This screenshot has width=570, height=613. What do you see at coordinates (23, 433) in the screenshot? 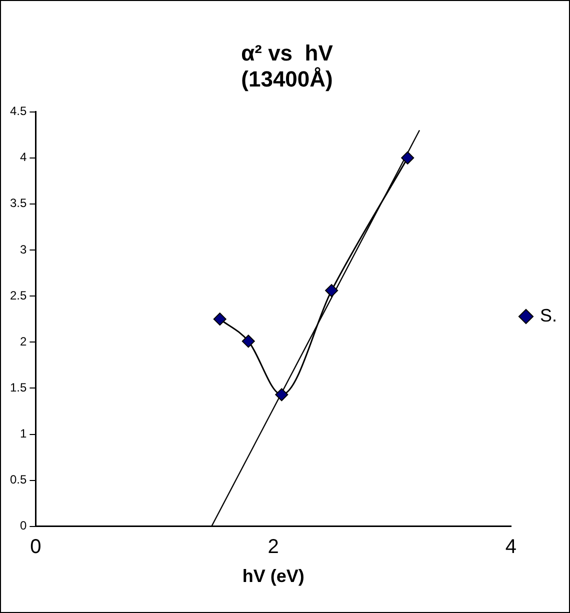
I see `y-tick-label: 1` at bounding box center [23, 433].